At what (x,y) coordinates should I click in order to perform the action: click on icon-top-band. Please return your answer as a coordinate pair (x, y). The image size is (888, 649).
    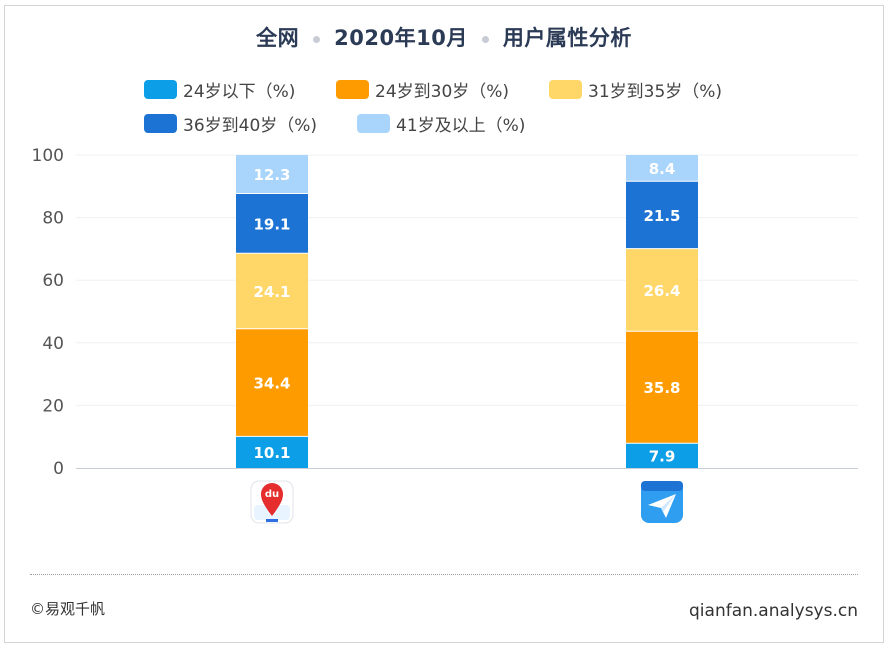
    Looking at the image, I should click on (662, 486).